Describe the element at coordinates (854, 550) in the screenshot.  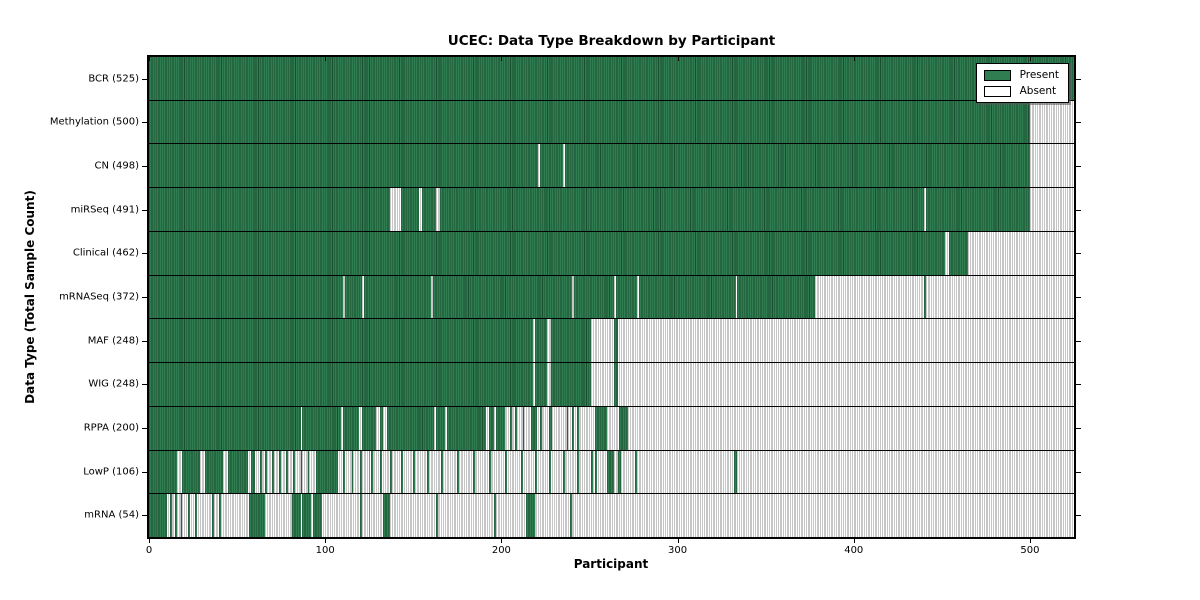
I see `x-tick-label: 400` at that location.